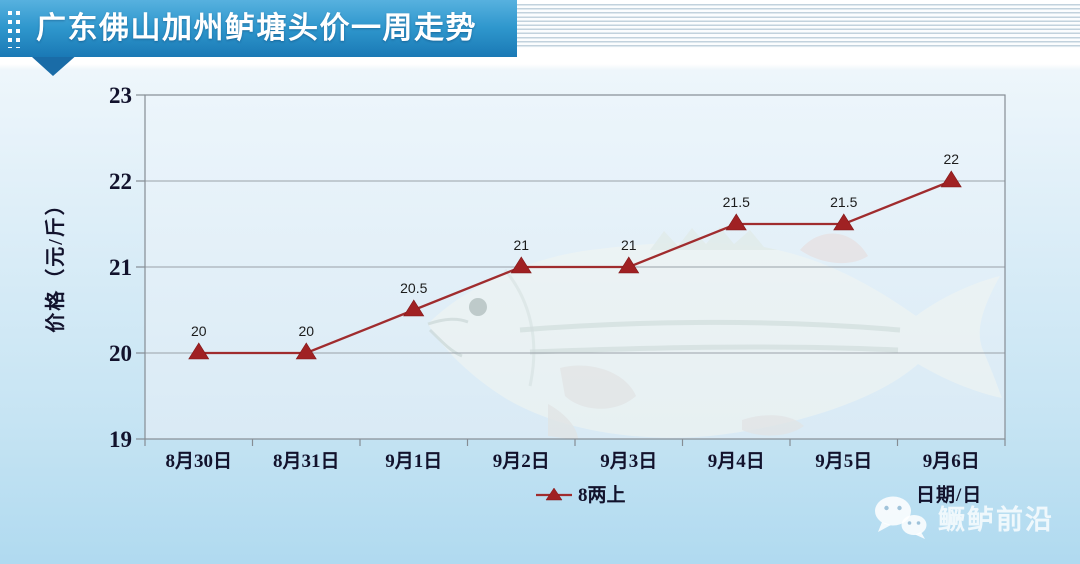  I want to click on x-tick-label: 9月2日, so click(521, 461).